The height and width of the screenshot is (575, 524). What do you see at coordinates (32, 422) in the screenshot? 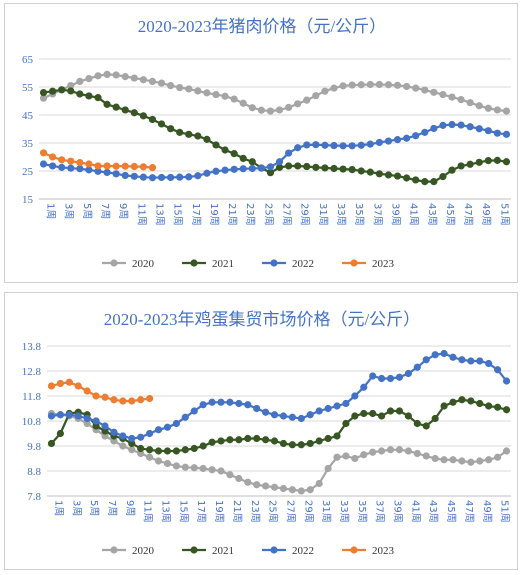
I see `y-tick-label: 10.8` at bounding box center [32, 422].